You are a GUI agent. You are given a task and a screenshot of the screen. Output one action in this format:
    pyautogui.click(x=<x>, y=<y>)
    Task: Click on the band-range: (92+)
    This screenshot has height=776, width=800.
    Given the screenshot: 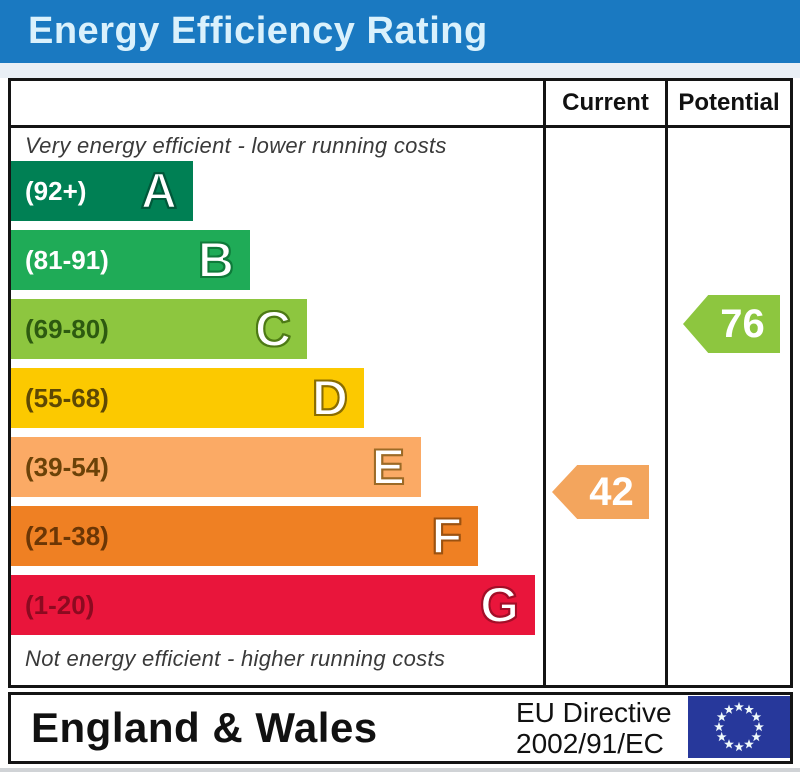 What is the action you would take?
    pyautogui.click(x=56, y=190)
    